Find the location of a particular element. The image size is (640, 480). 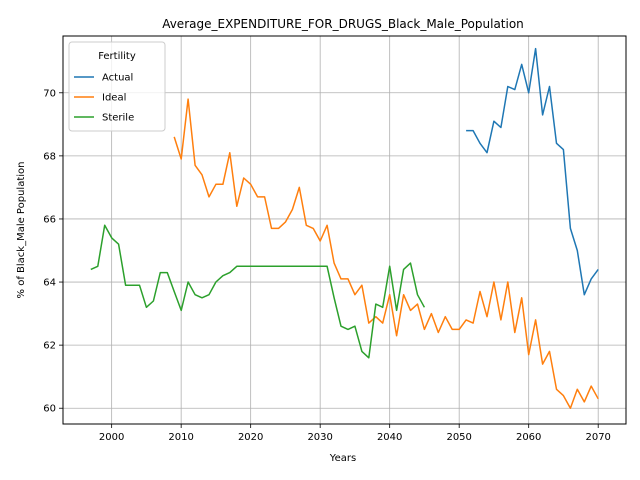

series-line-actual is located at coordinates (532, 171).